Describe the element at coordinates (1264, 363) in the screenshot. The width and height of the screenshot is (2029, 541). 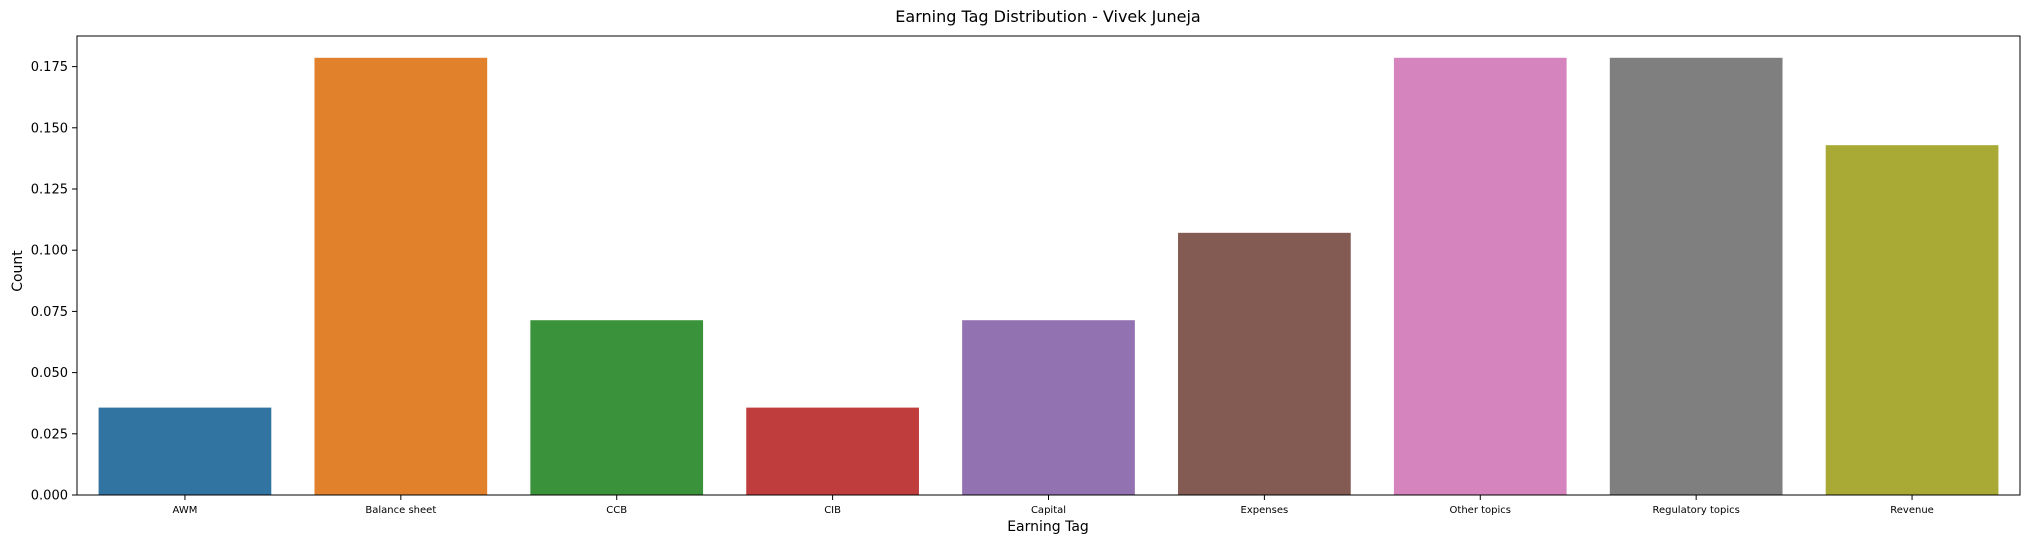
I see `bar-expenses` at that location.